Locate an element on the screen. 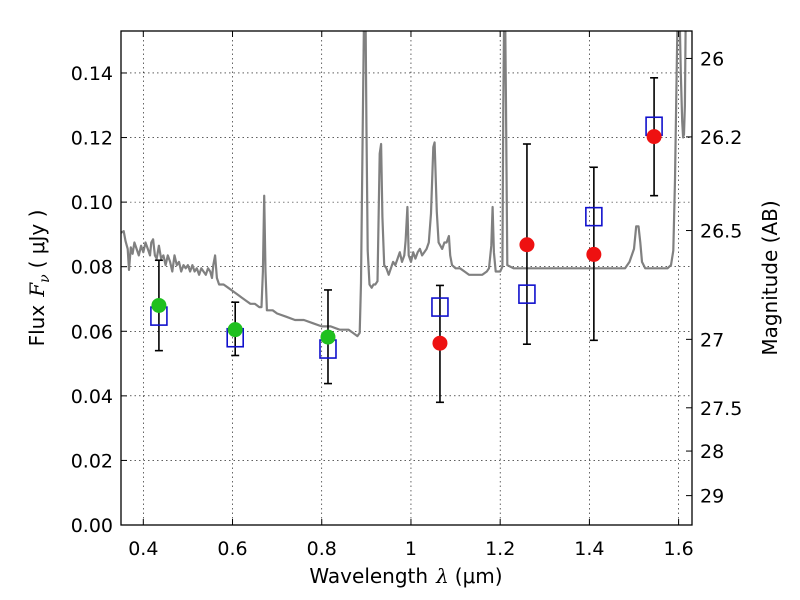  x-tick-label: 0.8 is located at coordinates (322, 549).